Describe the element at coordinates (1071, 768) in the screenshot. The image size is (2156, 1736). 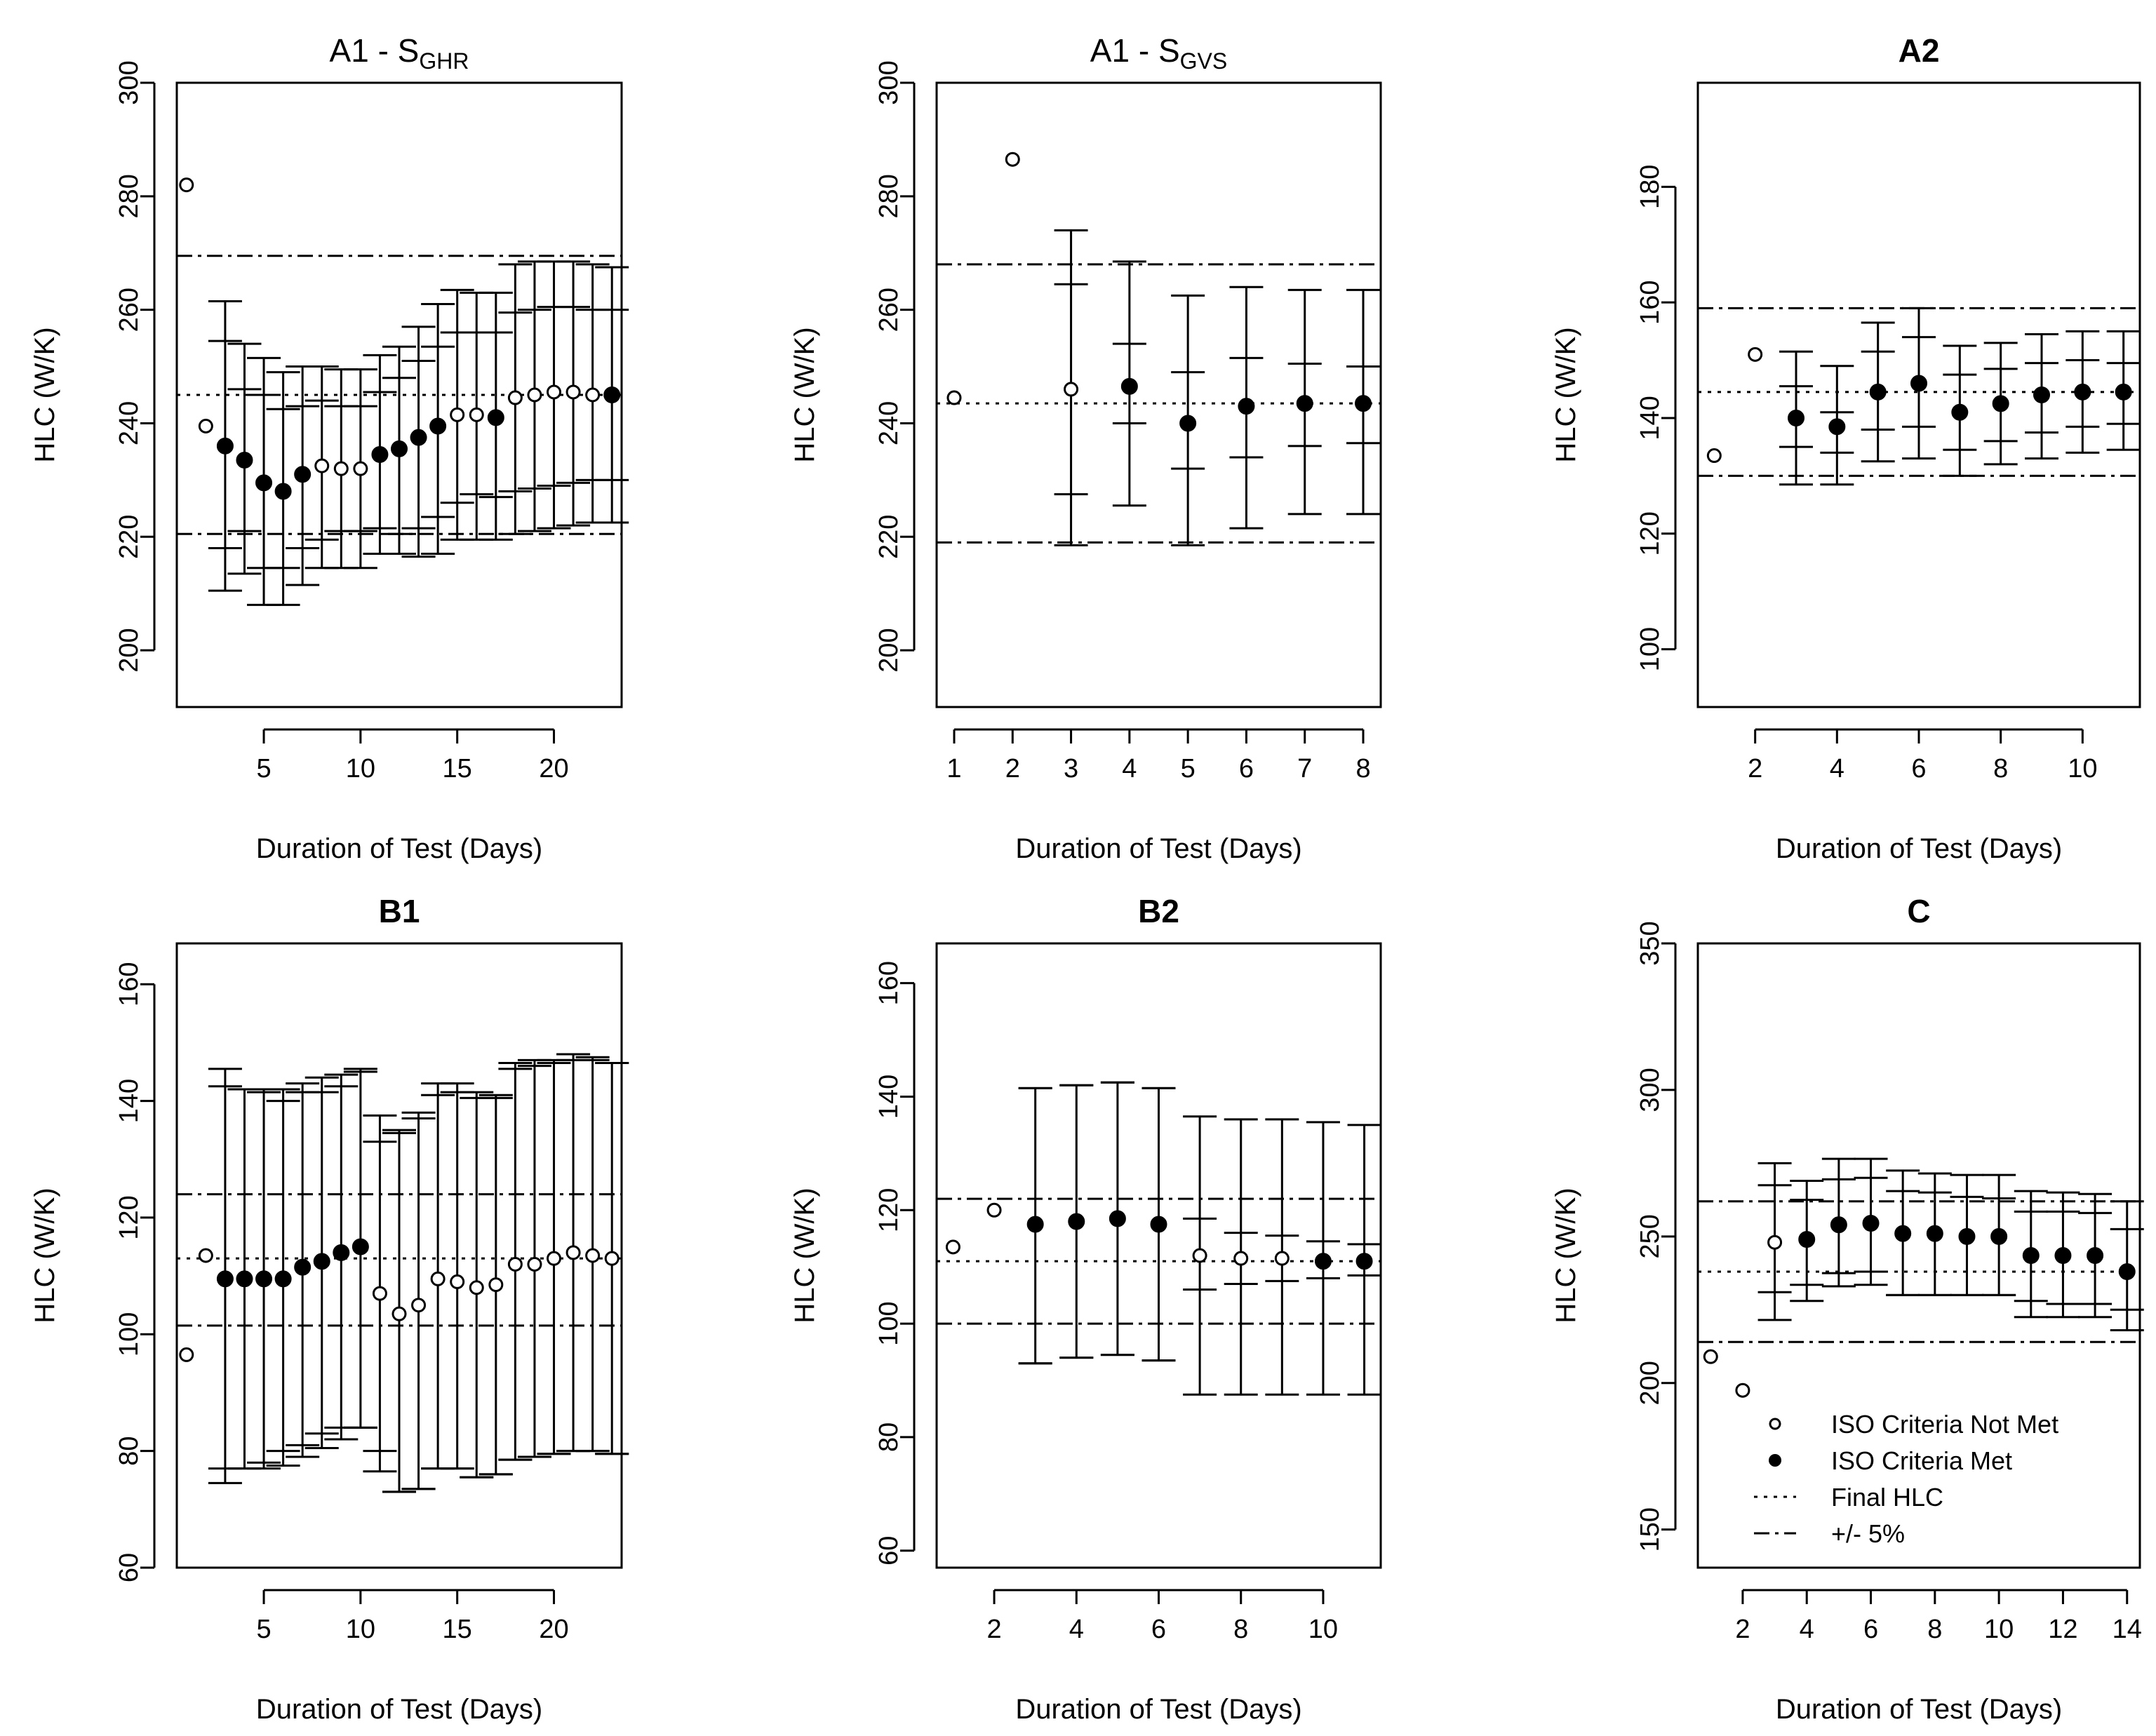
I see `x-tick-label: 3` at that location.